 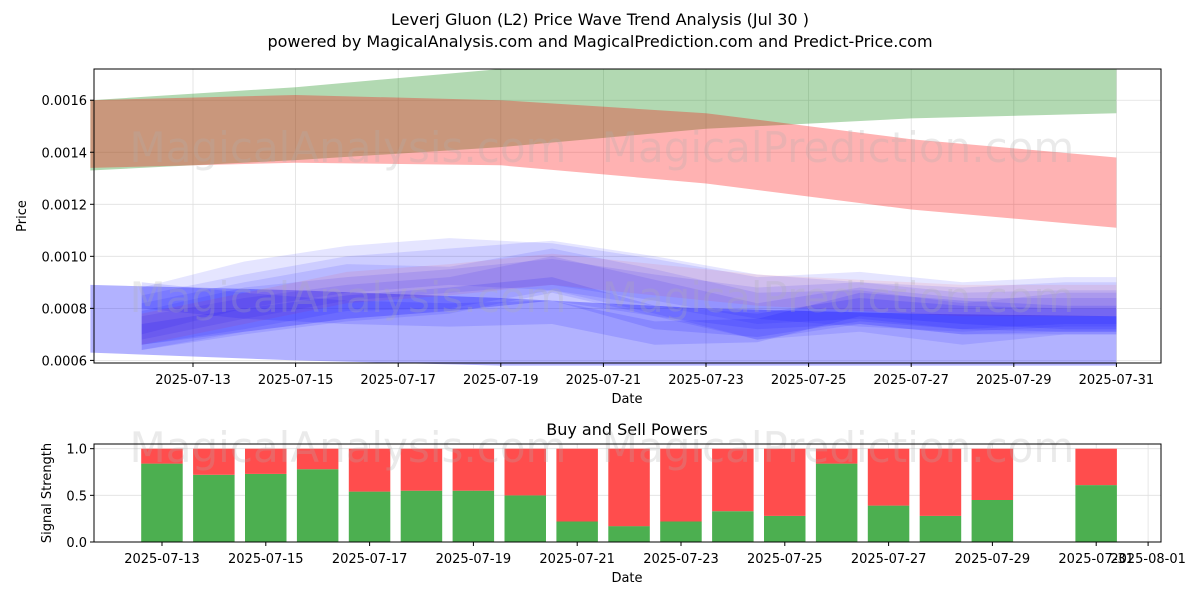 I want to click on power-x-tick-label: 2025-07-25, so click(x=785, y=559).